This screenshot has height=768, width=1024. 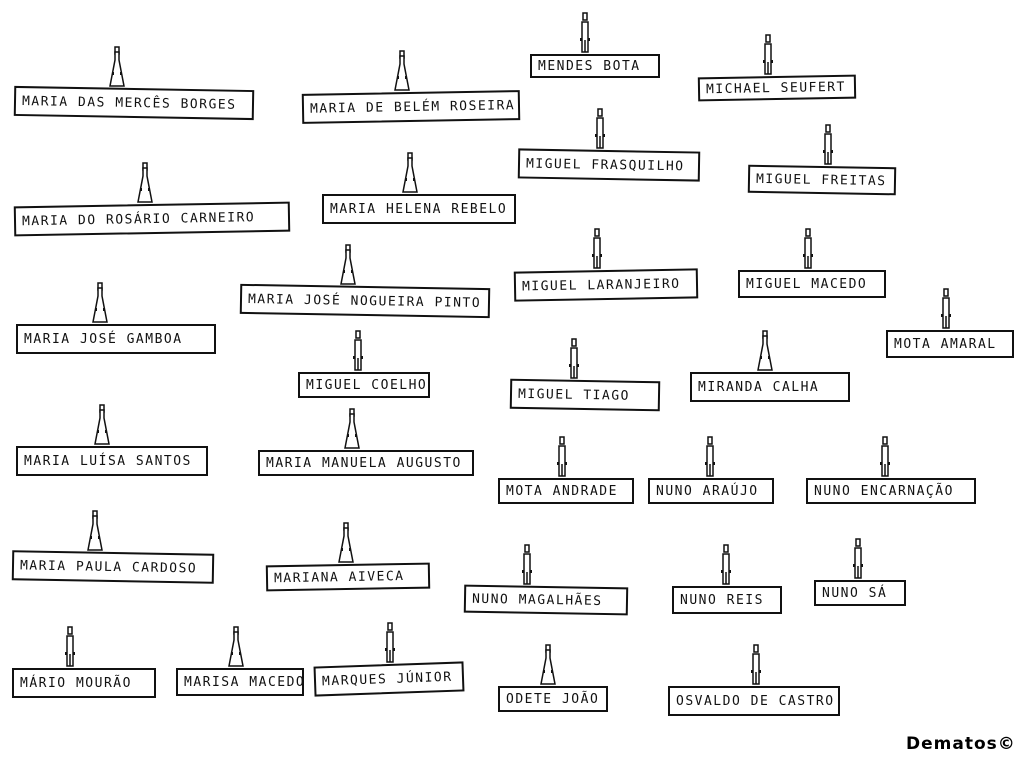 I want to click on name-plate: Mota Amaral, so click(x=950, y=344).